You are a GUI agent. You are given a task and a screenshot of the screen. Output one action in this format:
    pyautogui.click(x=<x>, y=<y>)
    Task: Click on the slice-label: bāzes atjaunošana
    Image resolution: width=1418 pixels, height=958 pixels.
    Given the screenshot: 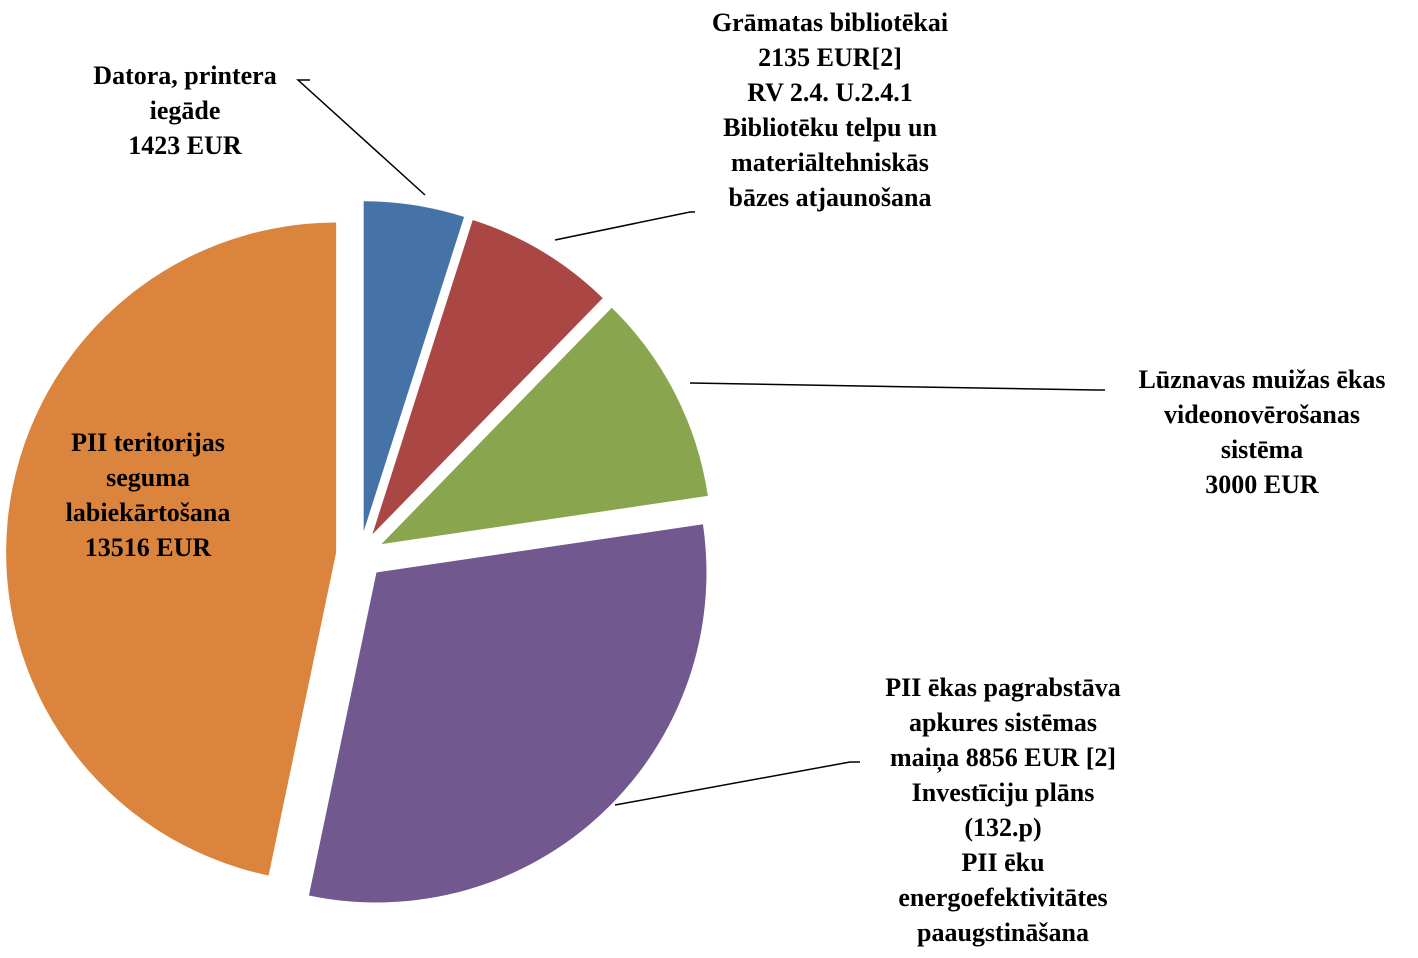 What is the action you would take?
    pyautogui.click(x=830, y=197)
    